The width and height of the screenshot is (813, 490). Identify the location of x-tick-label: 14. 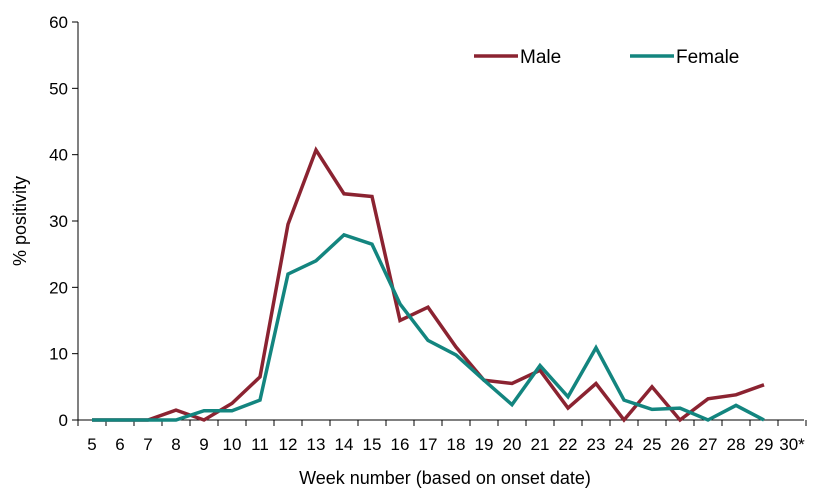
(344, 444).